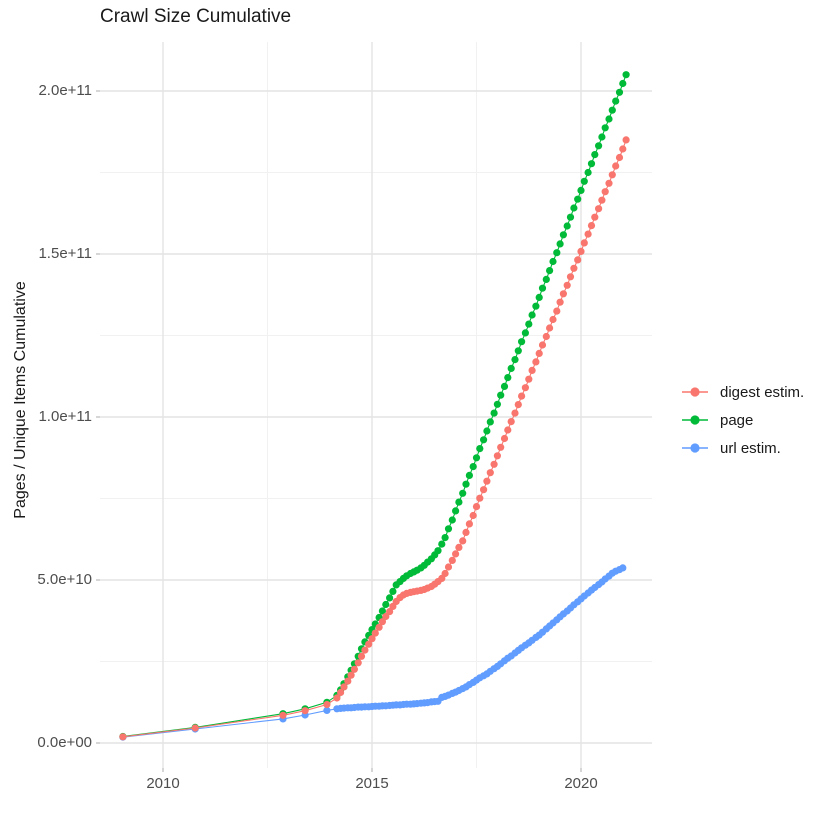  Describe the element at coordinates (20, 400) in the screenshot. I see `y-axis-title: Pages / Unique Items Cumulative` at that location.